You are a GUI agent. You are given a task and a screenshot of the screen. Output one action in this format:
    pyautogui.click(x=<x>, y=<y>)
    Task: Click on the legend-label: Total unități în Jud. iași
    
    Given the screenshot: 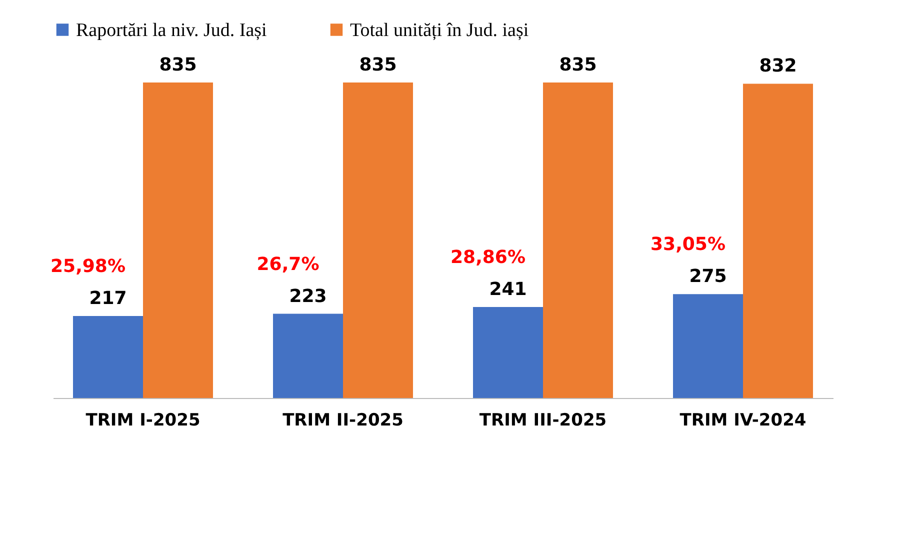 What is the action you would take?
    pyautogui.click(x=439, y=30)
    